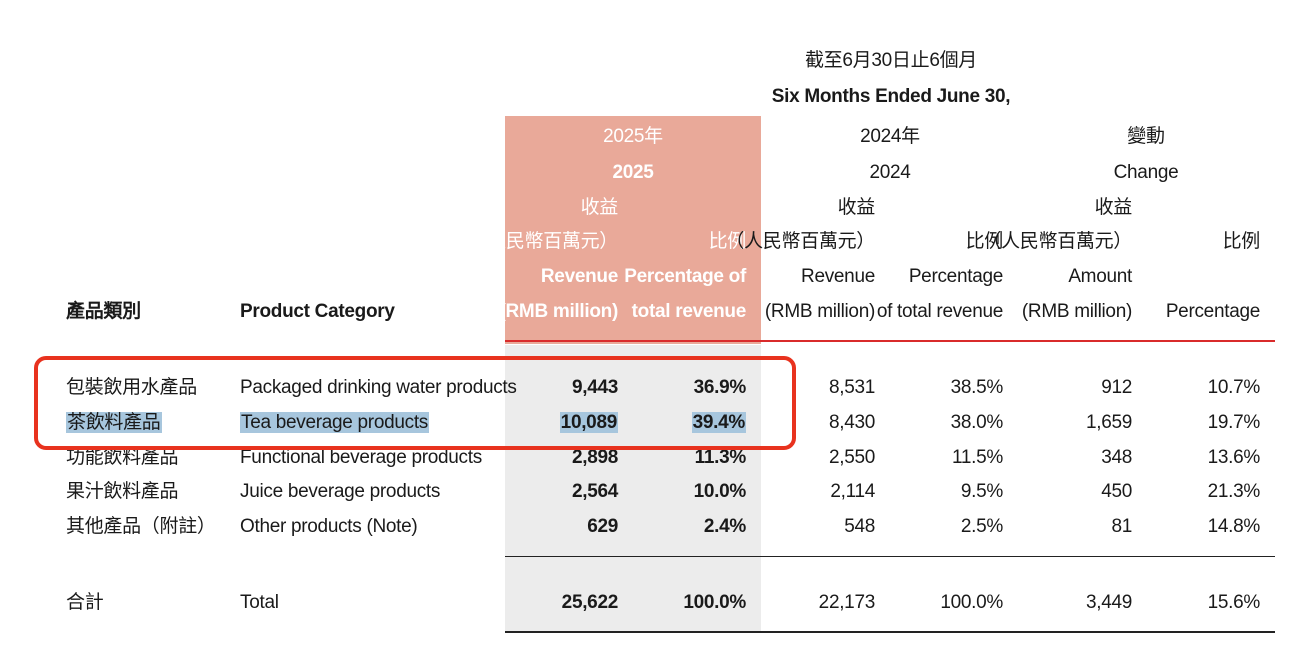 The height and width of the screenshot is (670, 1310). Describe the element at coordinates (1057, 241) in the screenshot. I see `amt-rmb-zh: （人民幣百萬元）` at that location.